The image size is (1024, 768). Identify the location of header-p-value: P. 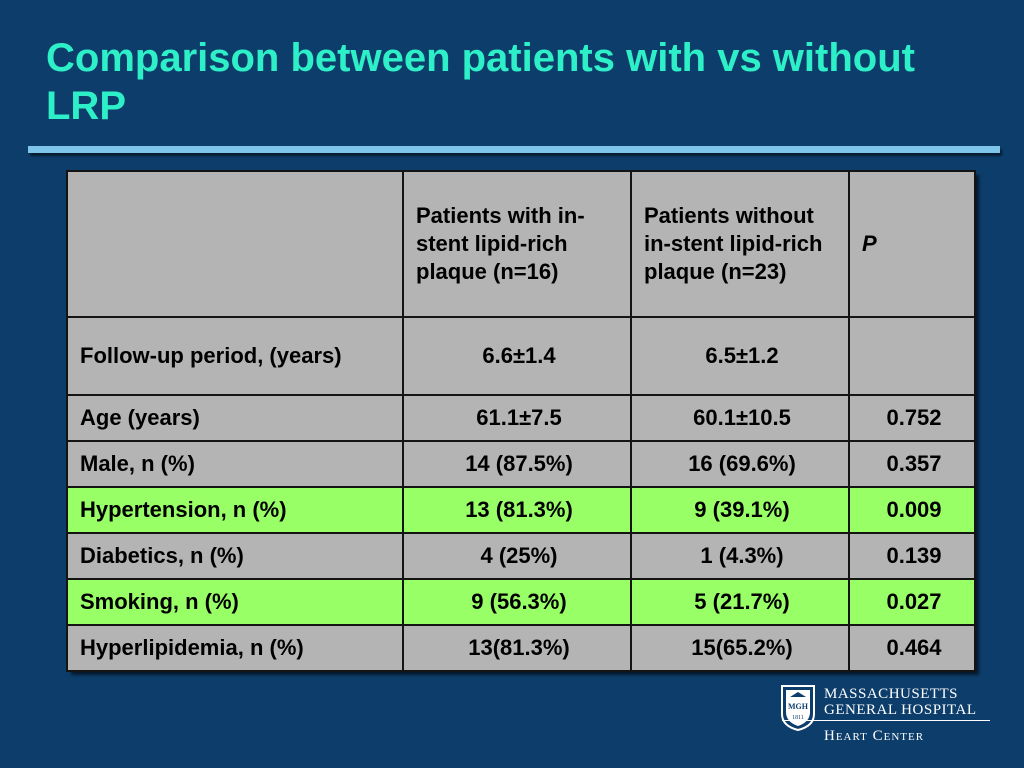
(912, 244).